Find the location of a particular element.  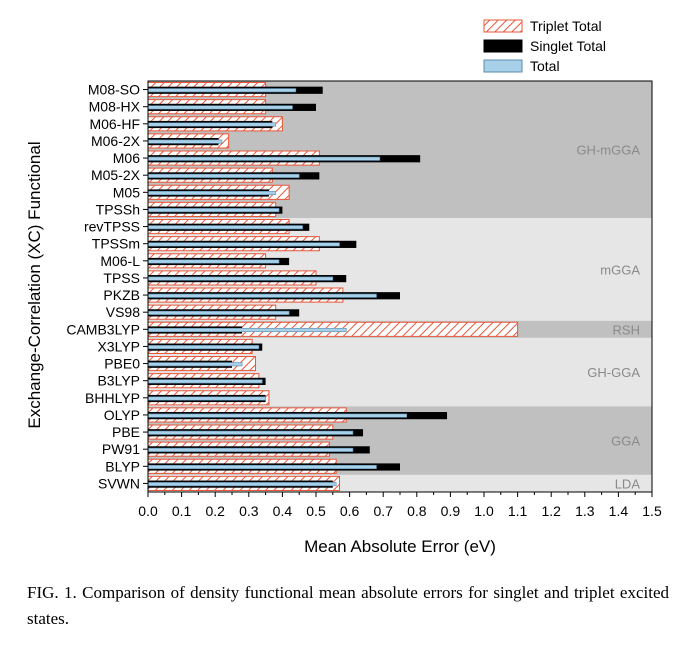

legend-label: Triplet Total is located at coordinates (566, 26).